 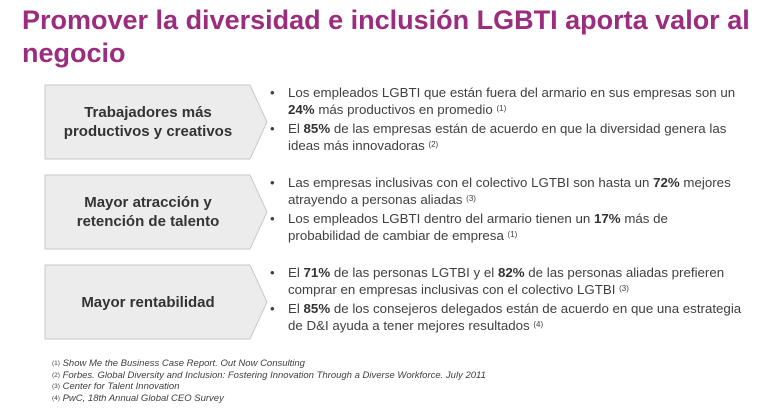 I want to click on footnote: (4) PwC, 18th Annual Global CEO Survey, so click(x=138, y=398).